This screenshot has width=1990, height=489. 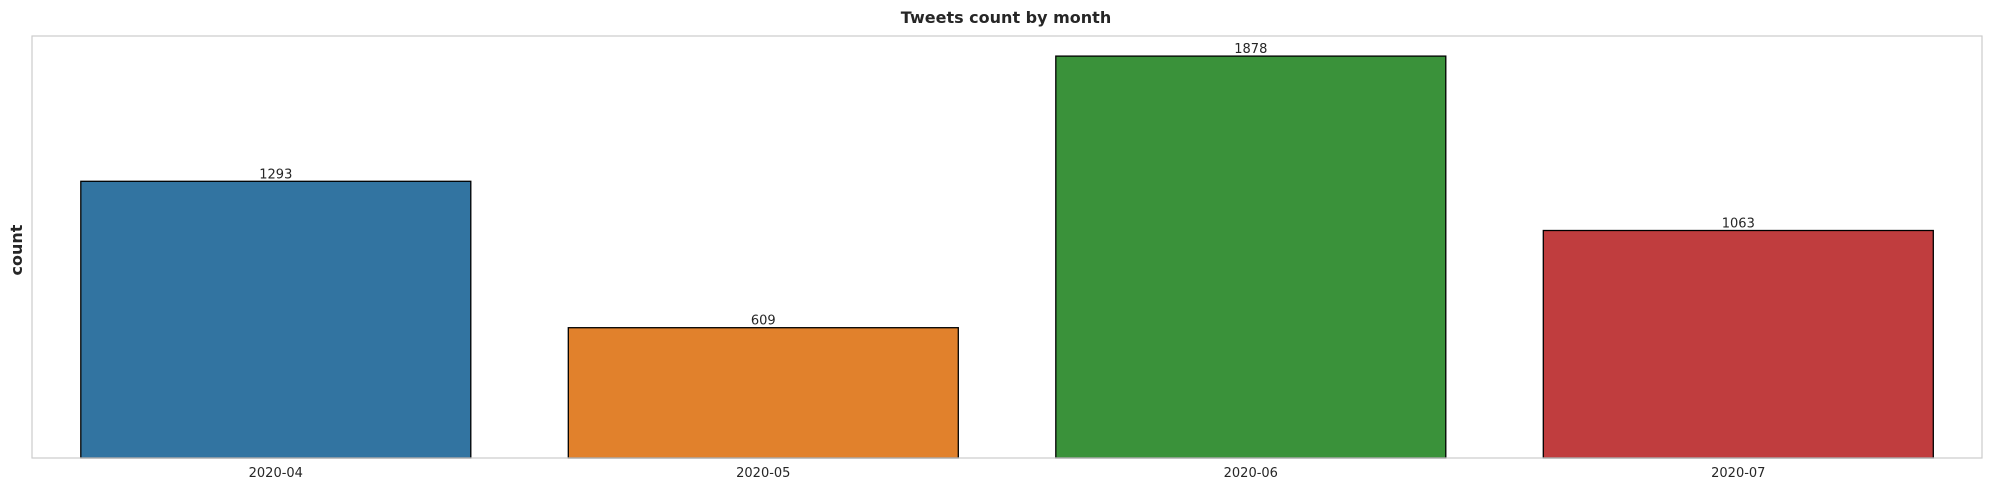 I want to click on data-label-2020-06: 1878, so click(x=1250, y=49).